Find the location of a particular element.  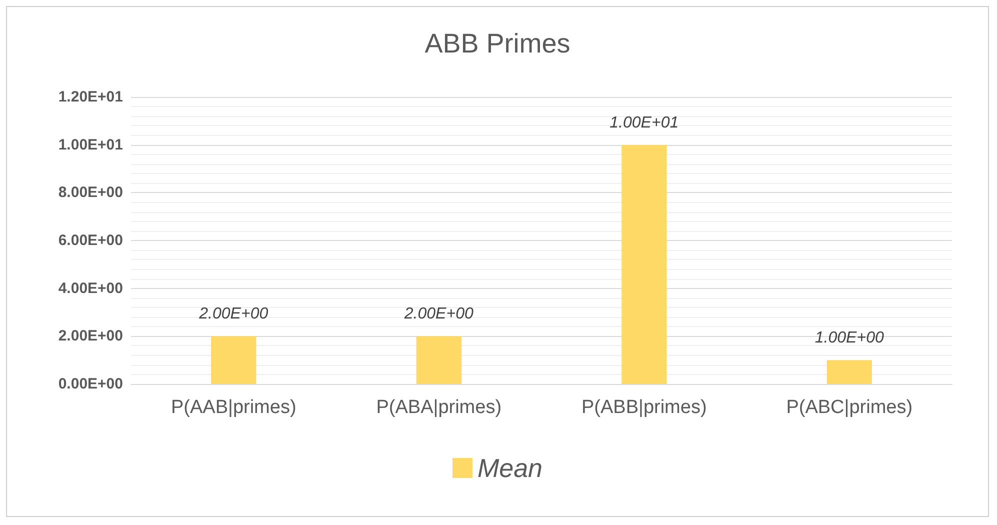

legend-label: Mean is located at coordinates (510, 468).